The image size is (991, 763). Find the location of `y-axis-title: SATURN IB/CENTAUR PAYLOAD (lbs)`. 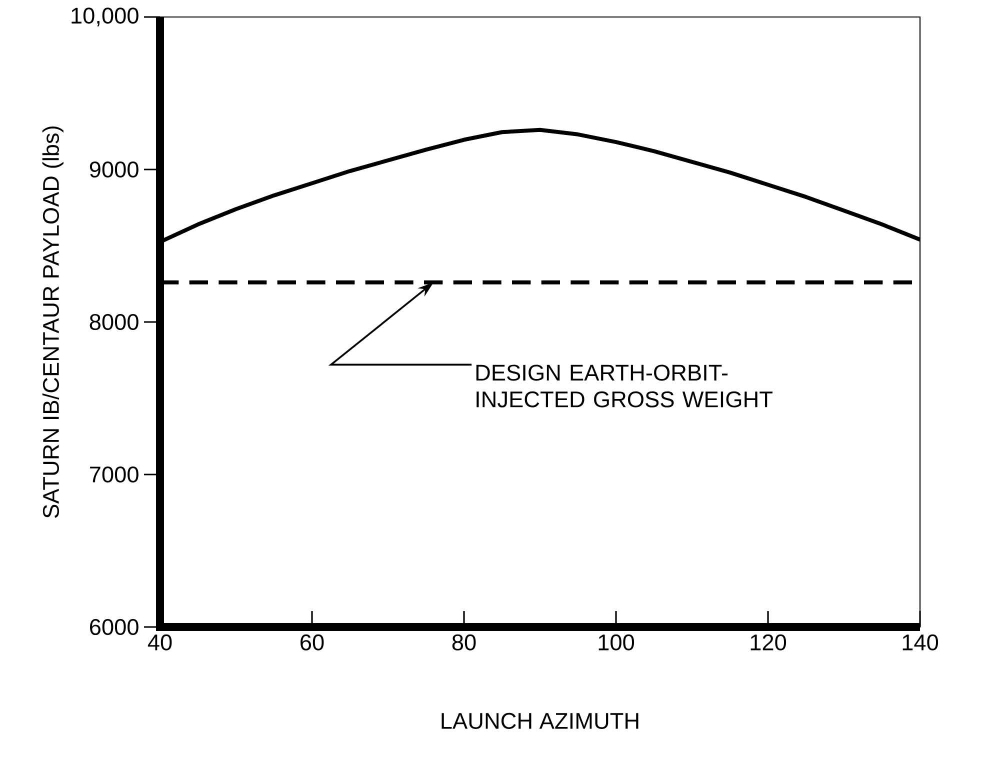

y-axis-title: SATURN IB/CENTAUR PAYLOAD (lbs) is located at coordinates (53, 322).